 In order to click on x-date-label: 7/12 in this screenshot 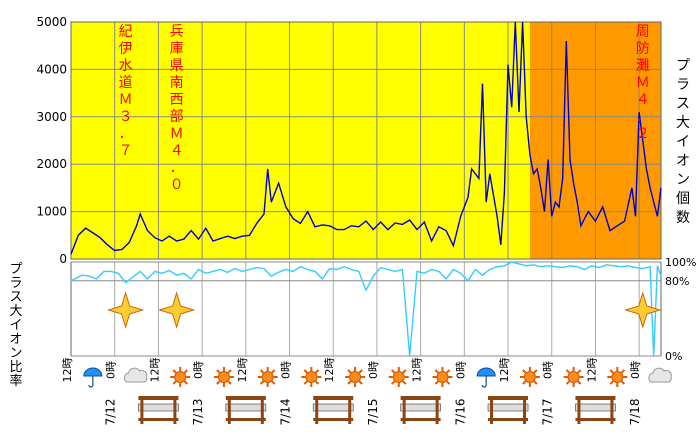, I will do `click(111, 412)`.